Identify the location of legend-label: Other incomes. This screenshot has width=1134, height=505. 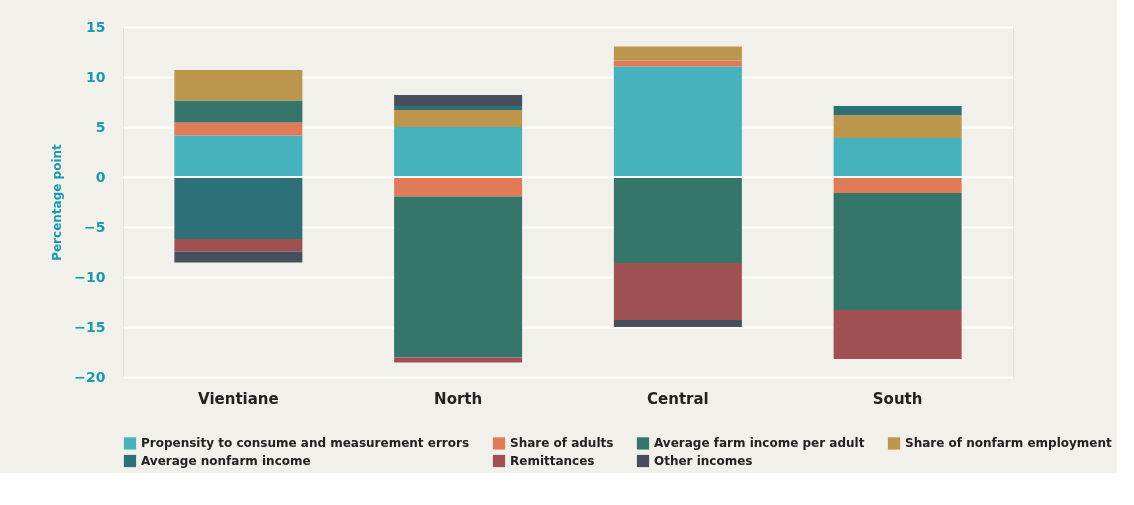
(703, 461).